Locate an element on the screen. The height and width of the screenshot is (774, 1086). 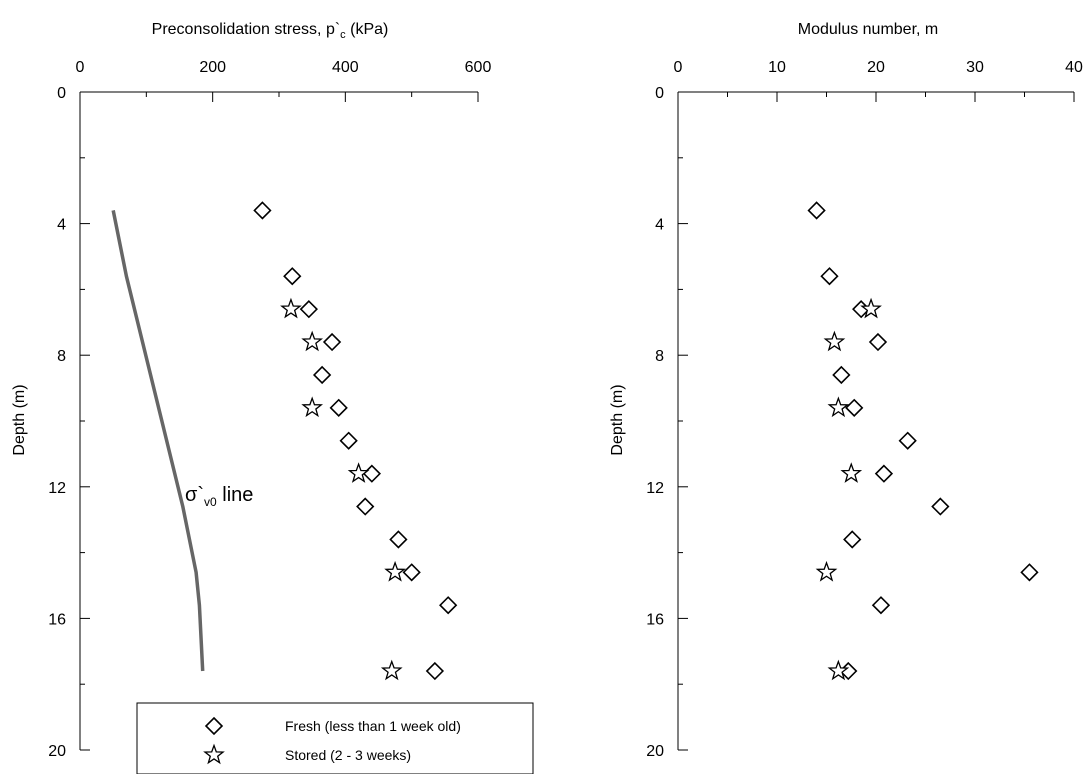
x-axis-title-unit: (kPa) is located at coordinates (367, 29).